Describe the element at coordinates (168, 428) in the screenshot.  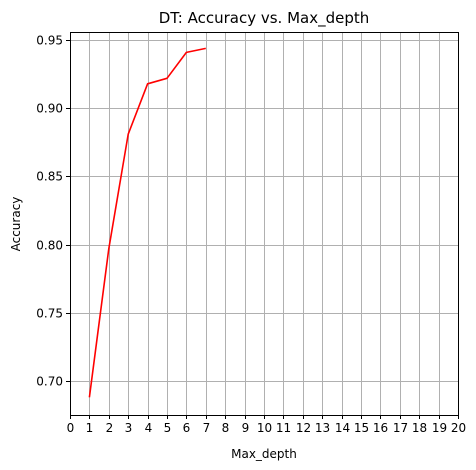
I see `x-tick-label: 5` at that location.